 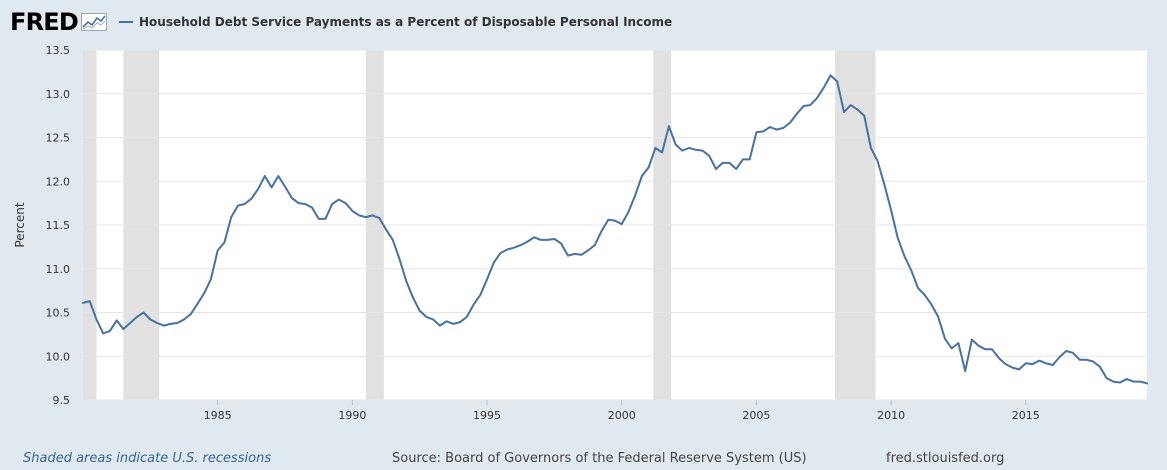 I want to click on x-tick-label: 2010, so click(x=891, y=415).